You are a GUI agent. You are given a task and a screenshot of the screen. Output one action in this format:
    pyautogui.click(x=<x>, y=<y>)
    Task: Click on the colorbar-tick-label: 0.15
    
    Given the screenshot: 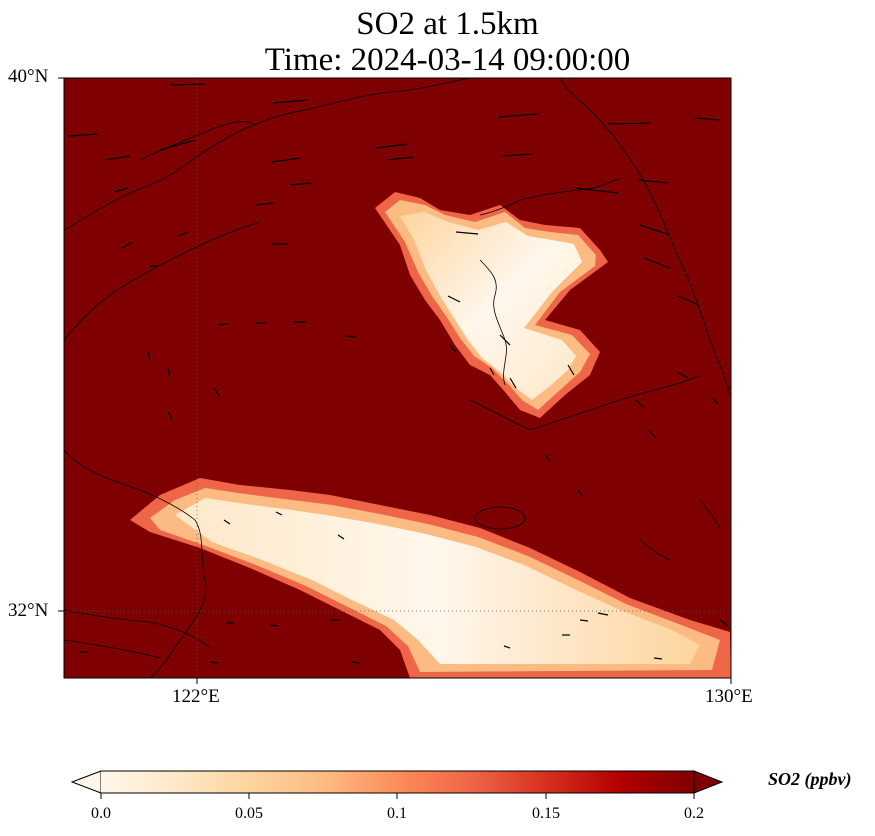 What is the action you would take?
    pyautogui.click(x=546, y=813)
    